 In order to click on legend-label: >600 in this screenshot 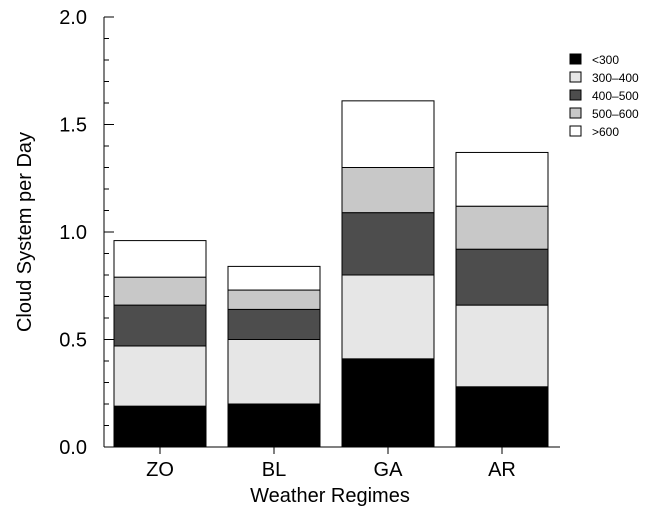, I will do `click(605, 132)`.